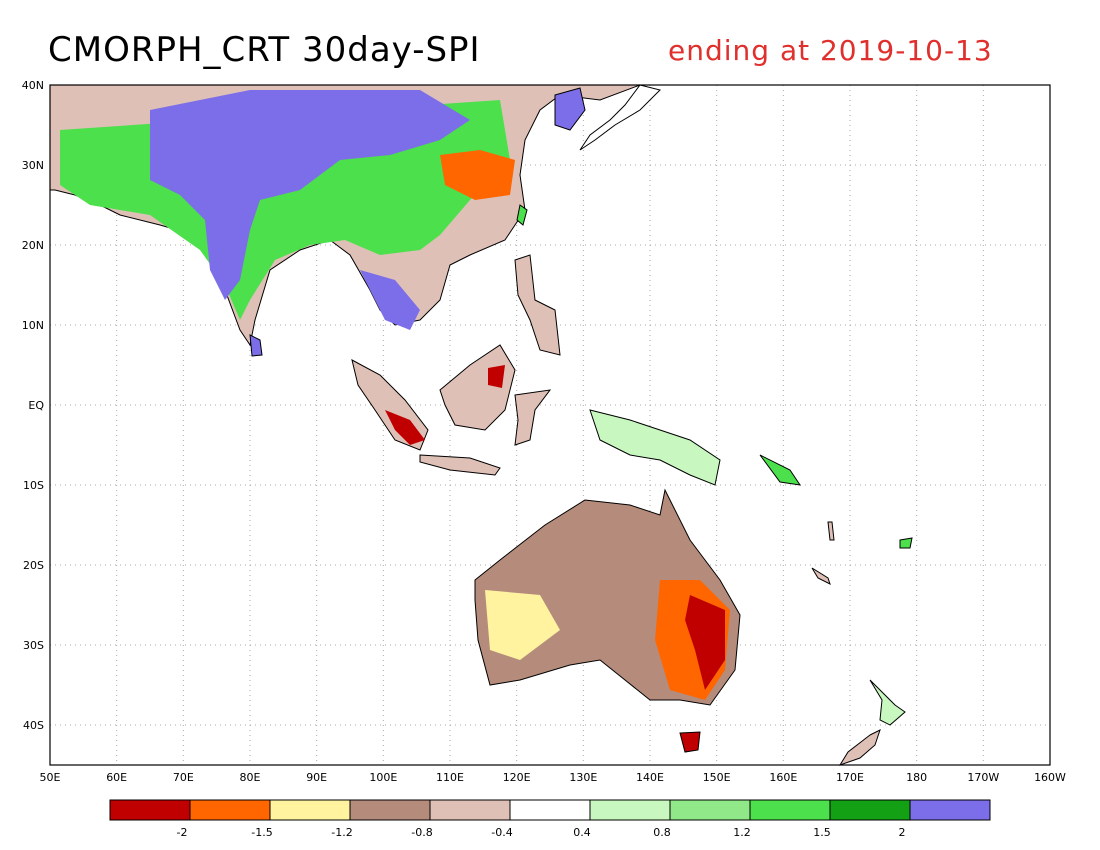  I want to click on sulawesi, so click(533, 417).